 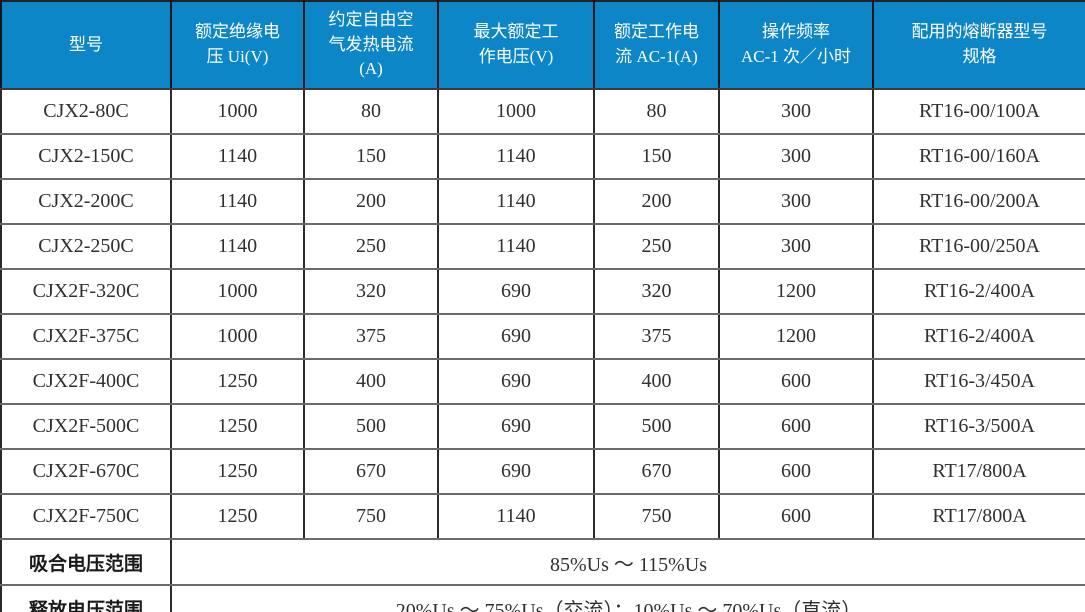 What do you see at coordinates (237, 45) in the screenshot?
I see `header-rated-insulation-voltage: 额定绝缘电 压 Ui(V)` at bounding box center [237, 45].